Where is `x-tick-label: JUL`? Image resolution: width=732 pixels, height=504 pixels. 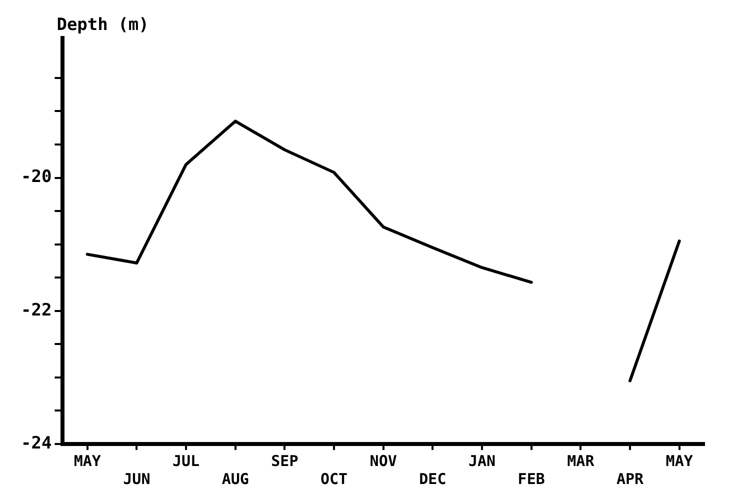 x-tick-label: JUL is located at coordinates (186, 461).